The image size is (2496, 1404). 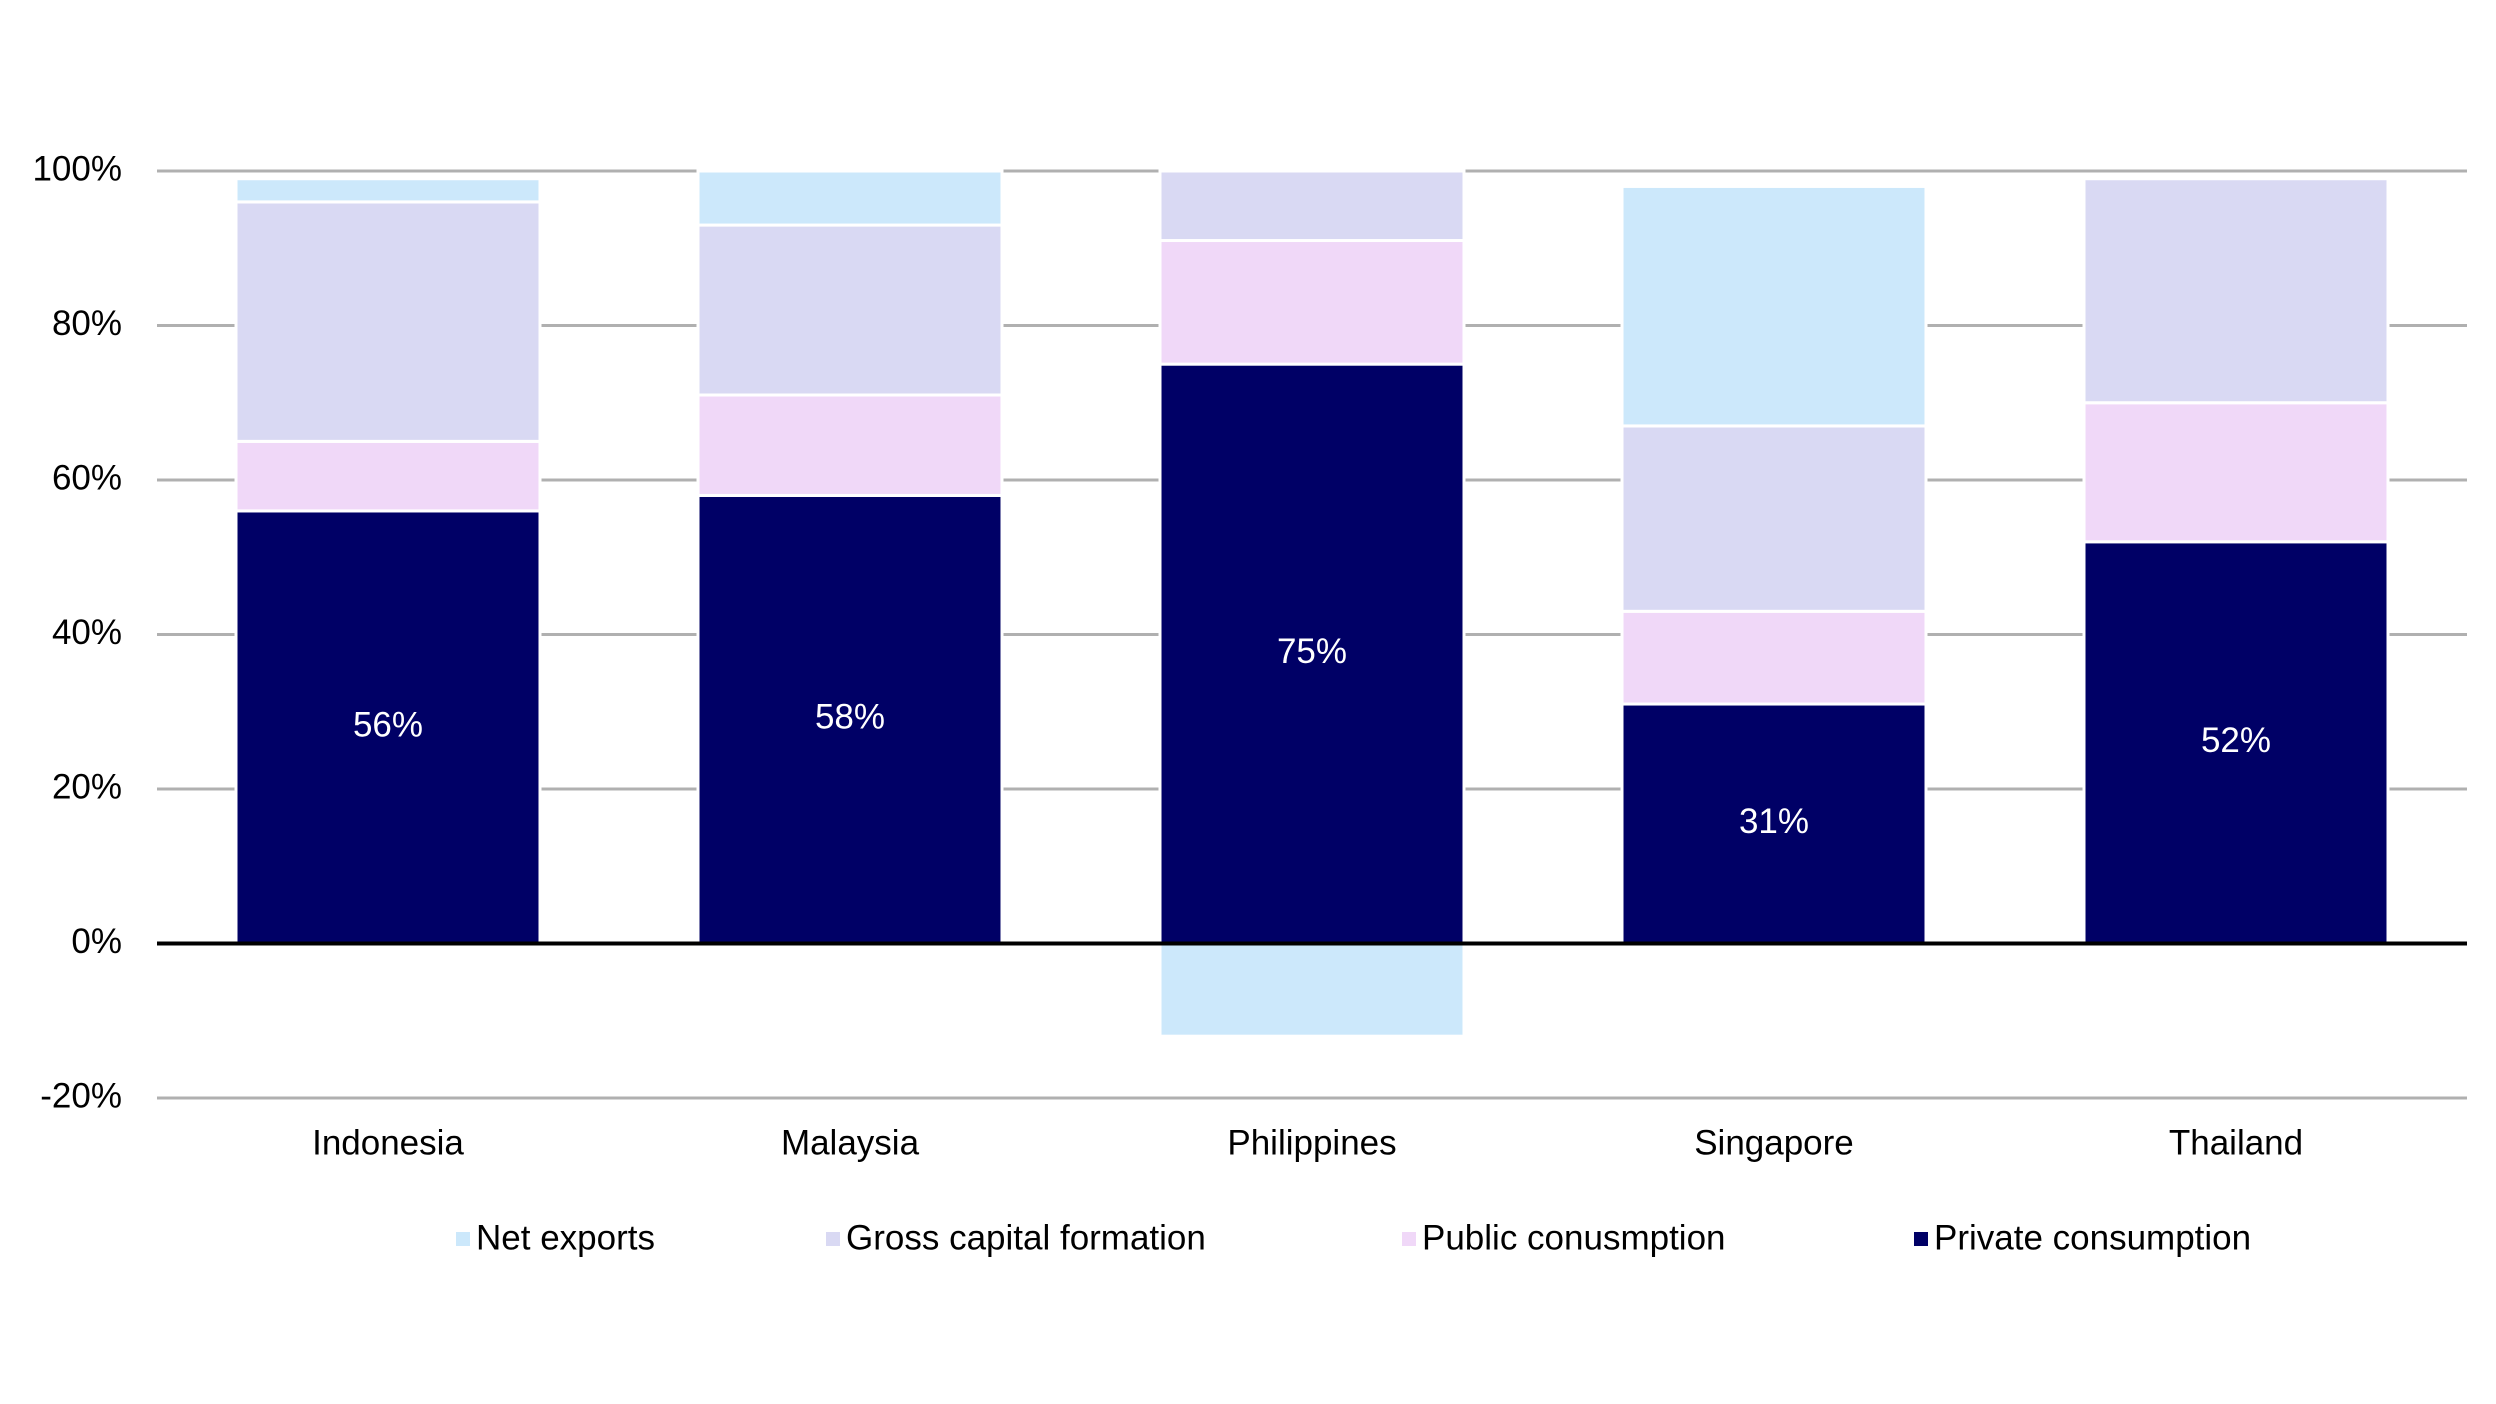 I want to click on data-label: 75%, so click(x=1312, y=651).